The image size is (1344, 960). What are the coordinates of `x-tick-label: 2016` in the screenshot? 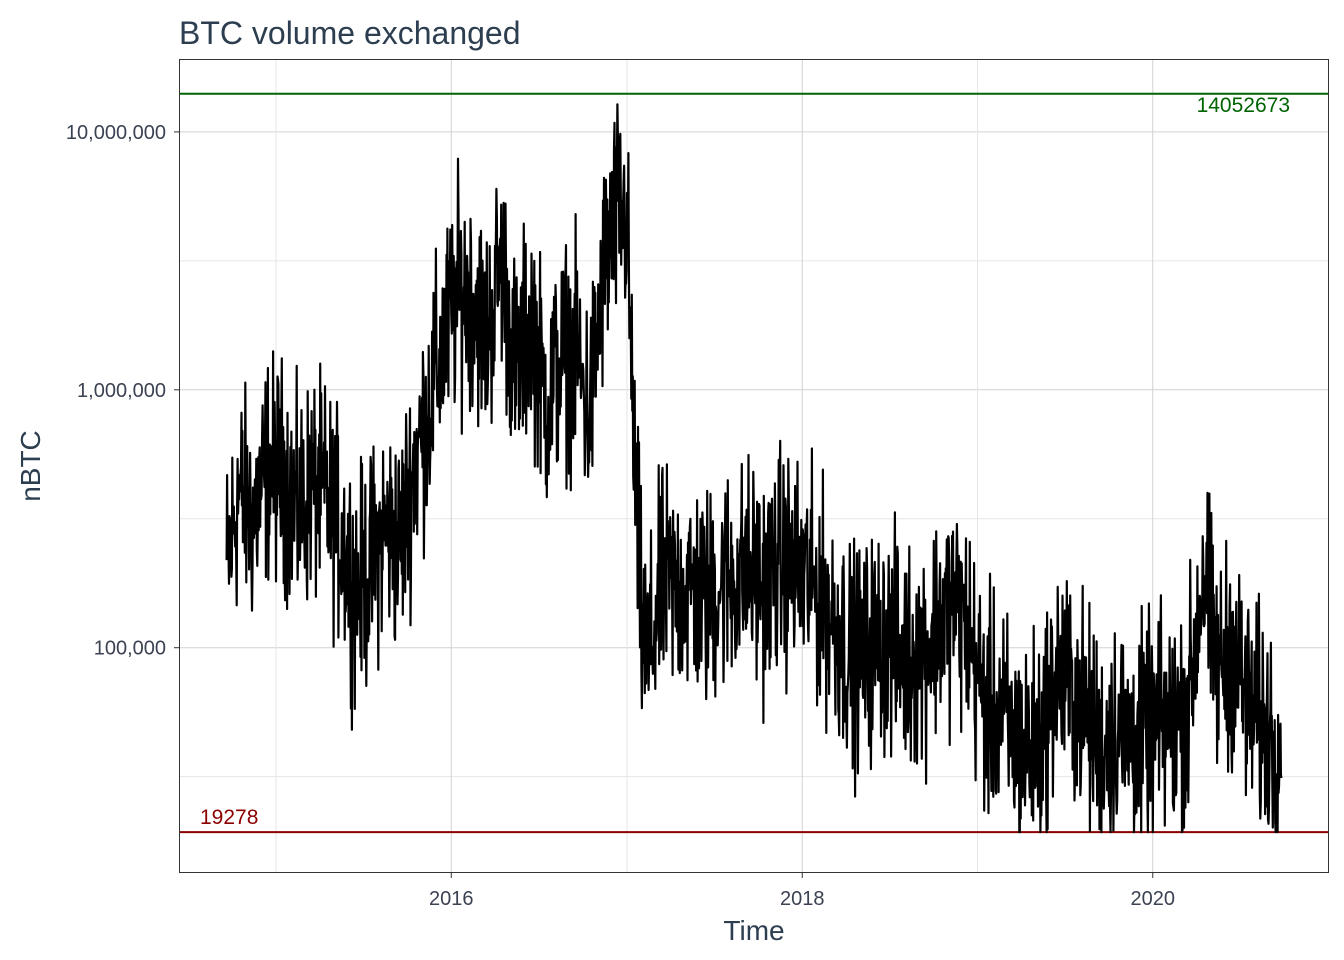 It's located at (451, 899).